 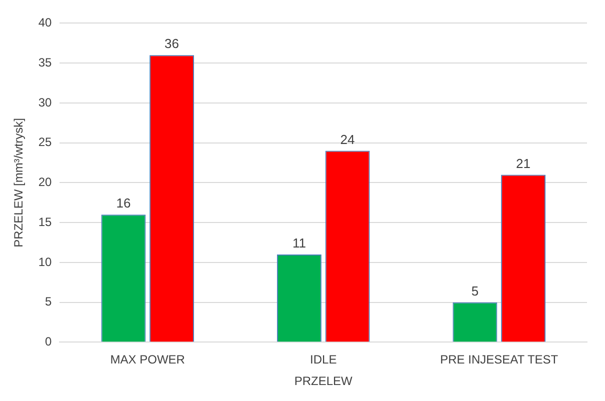 What do you see at coordinates (475, 290) in the screenshot?
I see `data-label: 5` at bounding box center [475, 290].